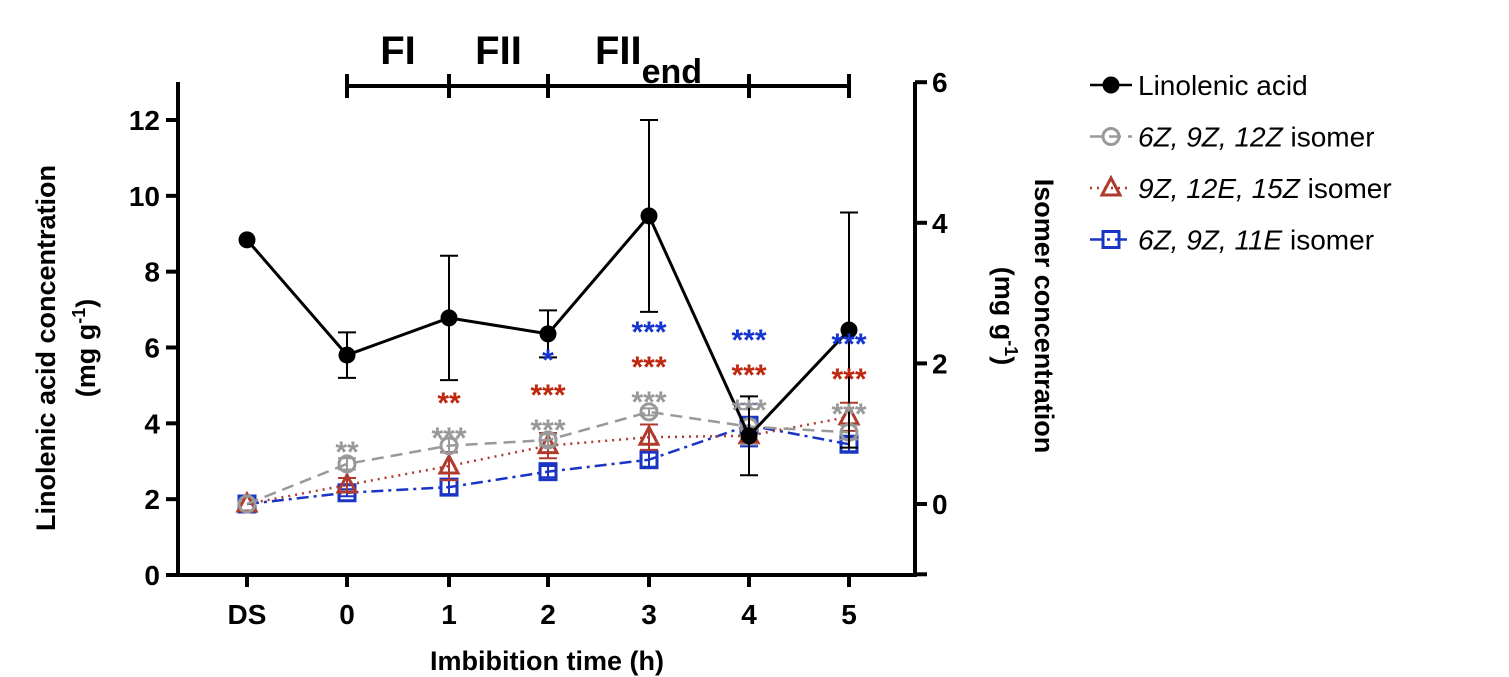 The width and height of the screenshot is (1509, 677). Describe the element at coordinates (649, 614) in the screenshot. I see `x-tick-label: 3` at that location.